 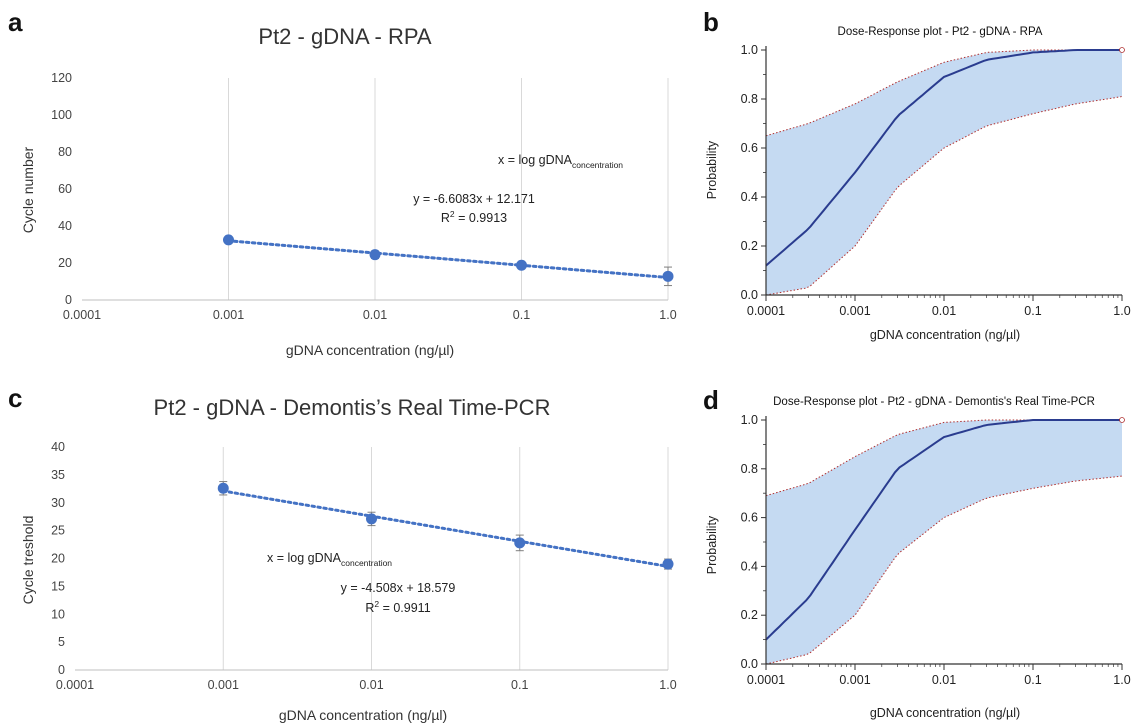 I want to click on y-axis-label-c: Cycle treshold, so click(x=28, y=560).